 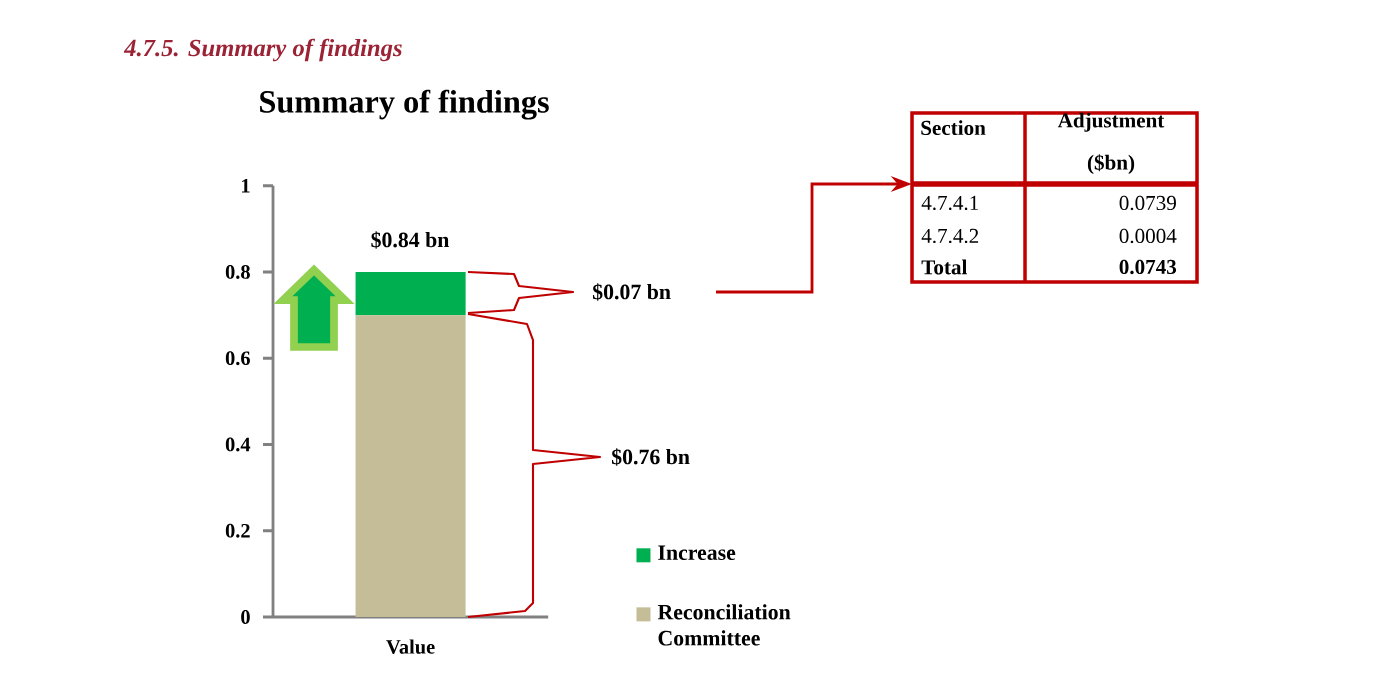 What do you see at coordinates (944, 267) in the screenshot?
I see `text: Total` at bounding box center [944, 267].